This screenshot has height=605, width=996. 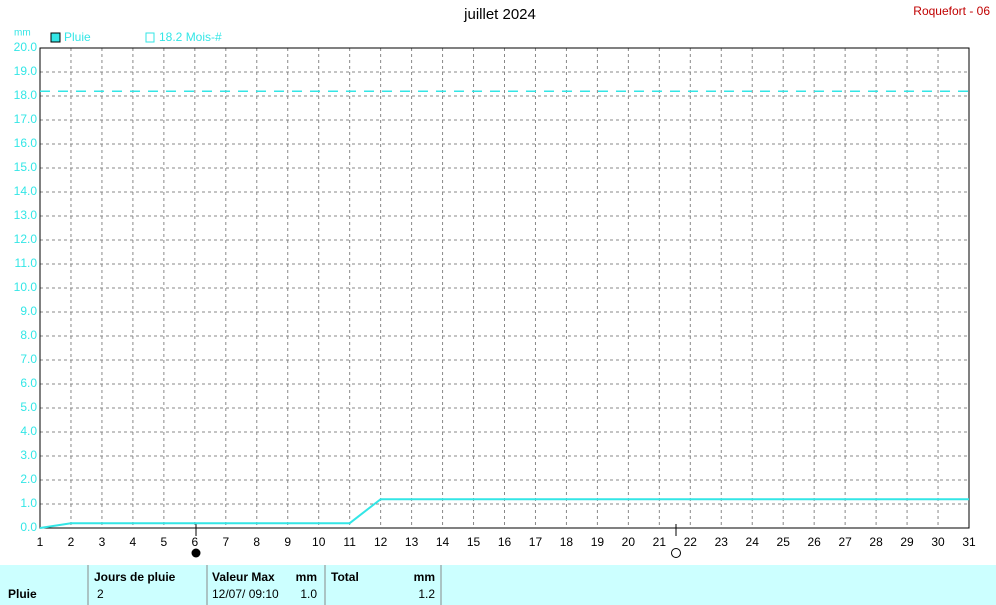 What do you see at coordinates (225, 542) in the screenshot?
I see `x-tick-label: 7` at bounding box center [225, 542].